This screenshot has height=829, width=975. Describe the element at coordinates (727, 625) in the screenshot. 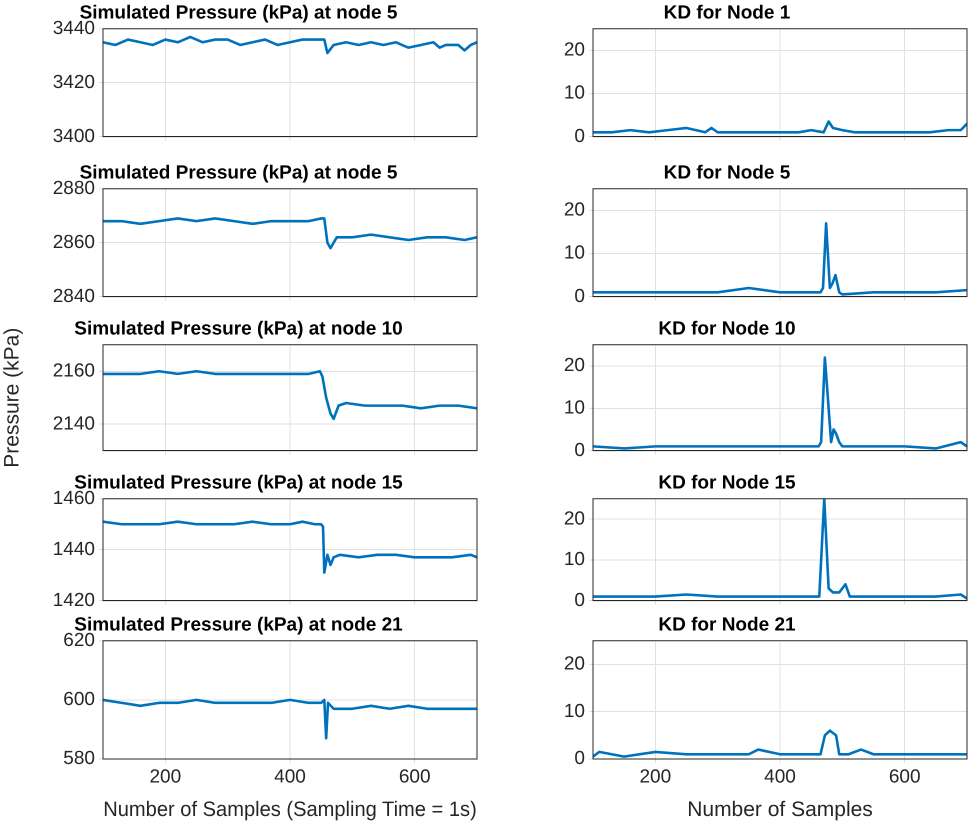

I see `chart-title: KD for Node 21` at that location.